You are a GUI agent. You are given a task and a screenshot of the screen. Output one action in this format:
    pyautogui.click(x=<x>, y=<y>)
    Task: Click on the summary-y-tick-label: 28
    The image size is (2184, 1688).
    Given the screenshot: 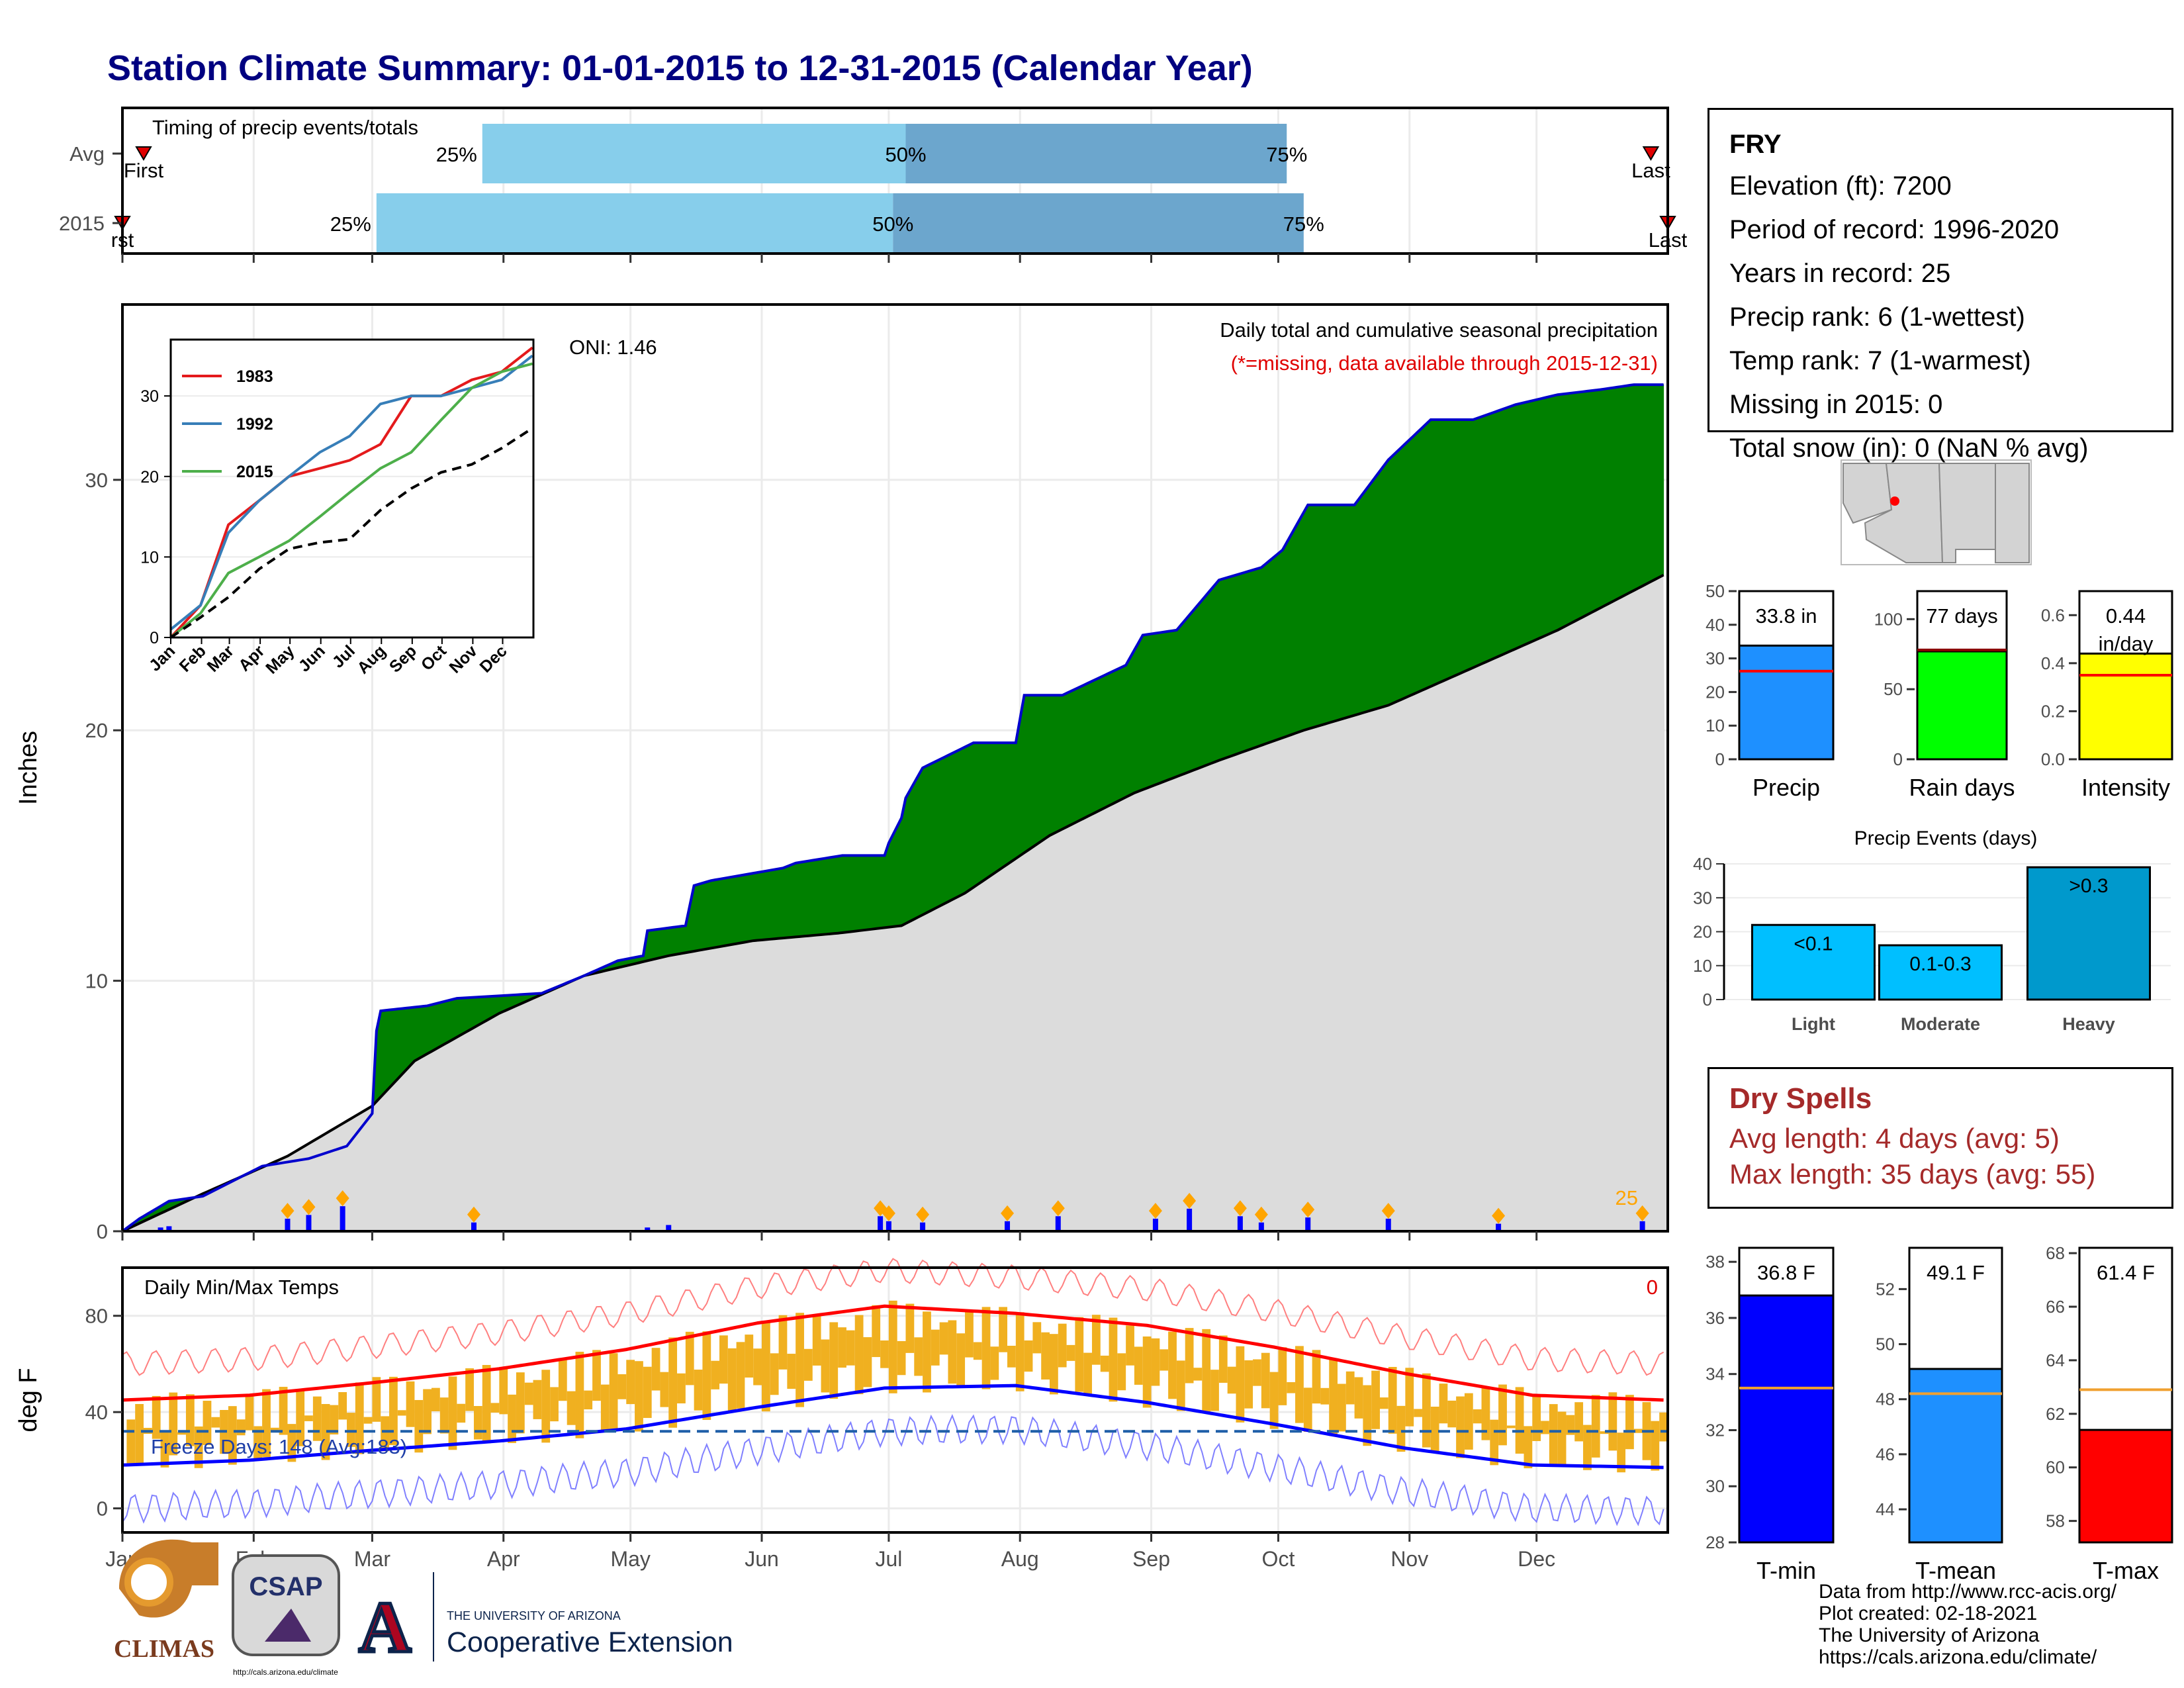 What is the action you would take?
    pyautogui.click(x=1715, y=1542)
    